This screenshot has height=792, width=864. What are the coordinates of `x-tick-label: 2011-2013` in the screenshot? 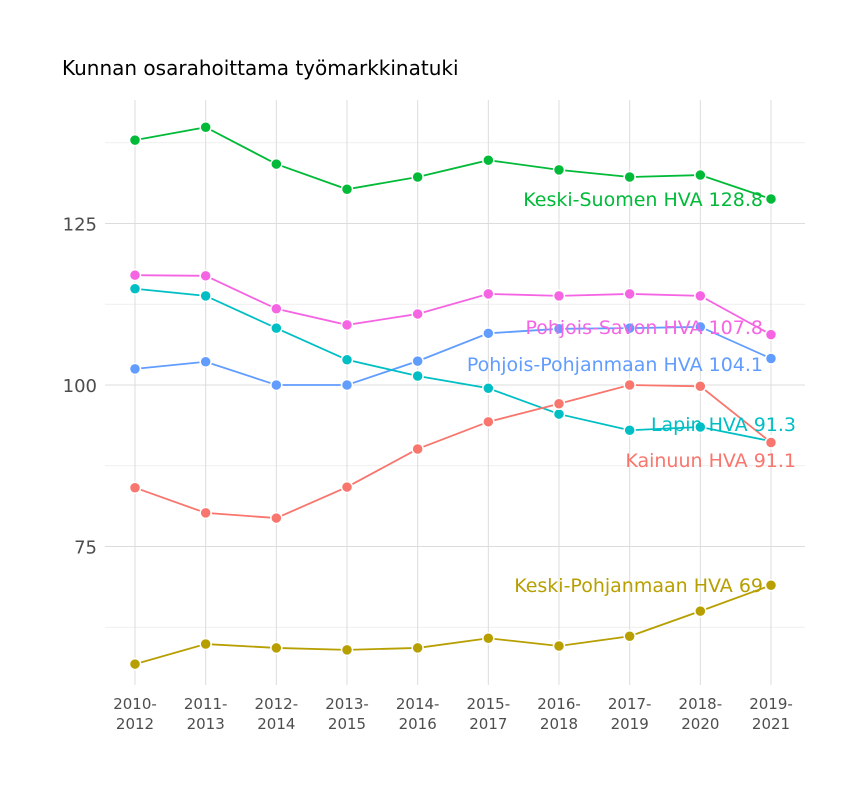 It's located at (206, 714).